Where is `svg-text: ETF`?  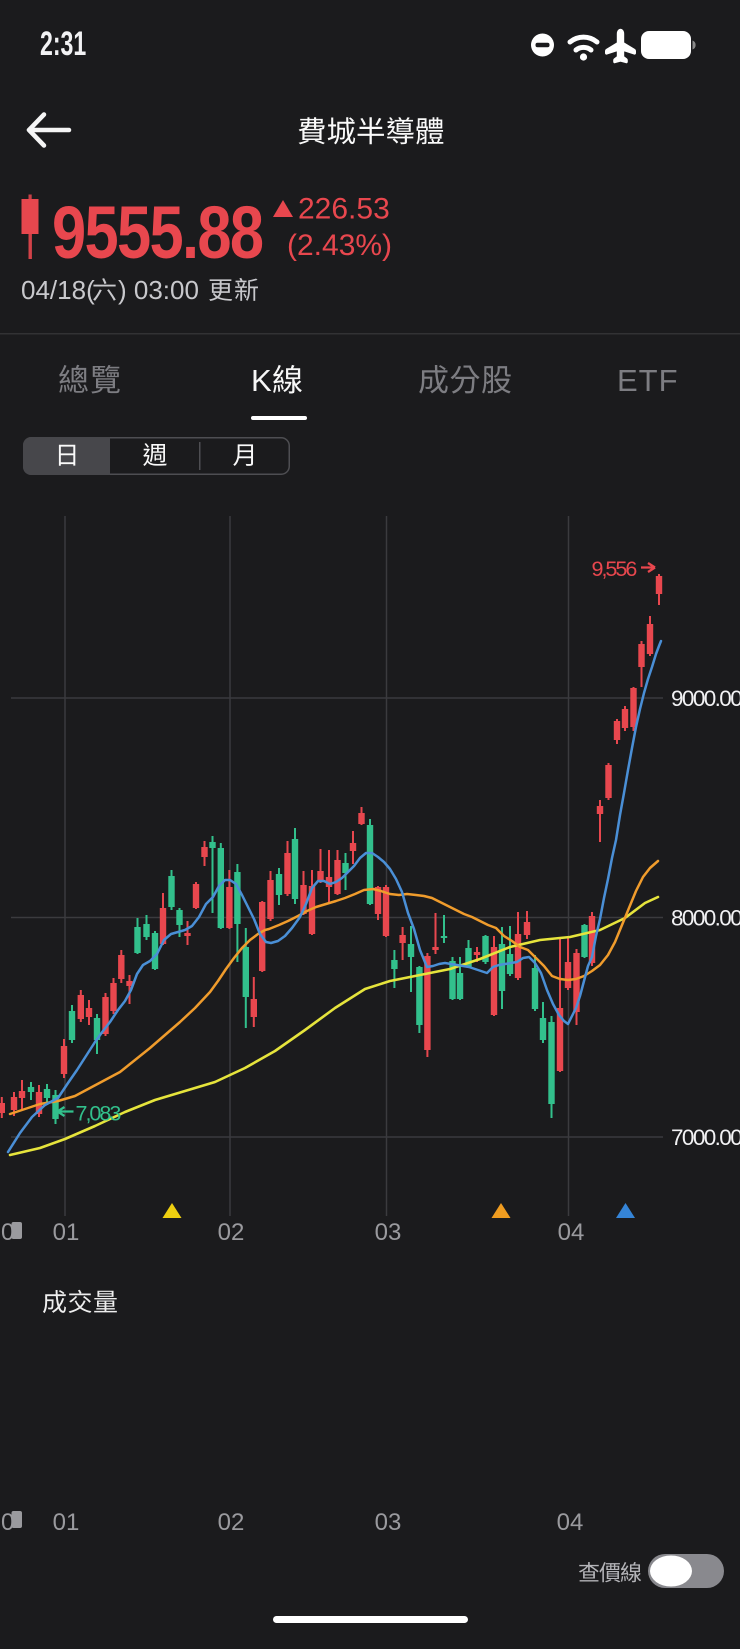
svg-text: ETF is located at coordinates (648, 380).